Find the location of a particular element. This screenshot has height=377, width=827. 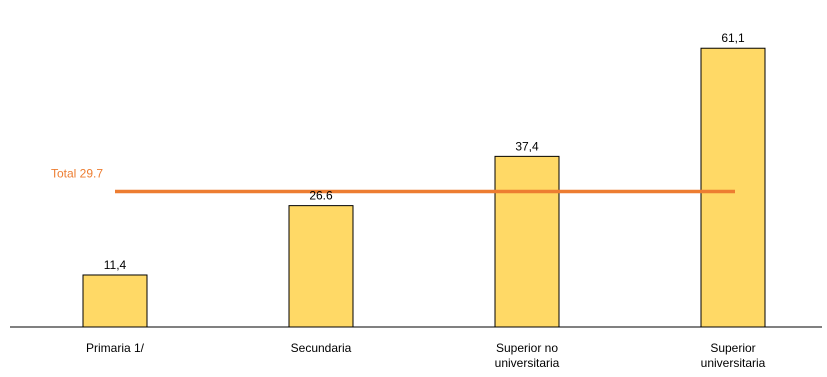

value-label: 11,4 is located at coordinates (115, 265).